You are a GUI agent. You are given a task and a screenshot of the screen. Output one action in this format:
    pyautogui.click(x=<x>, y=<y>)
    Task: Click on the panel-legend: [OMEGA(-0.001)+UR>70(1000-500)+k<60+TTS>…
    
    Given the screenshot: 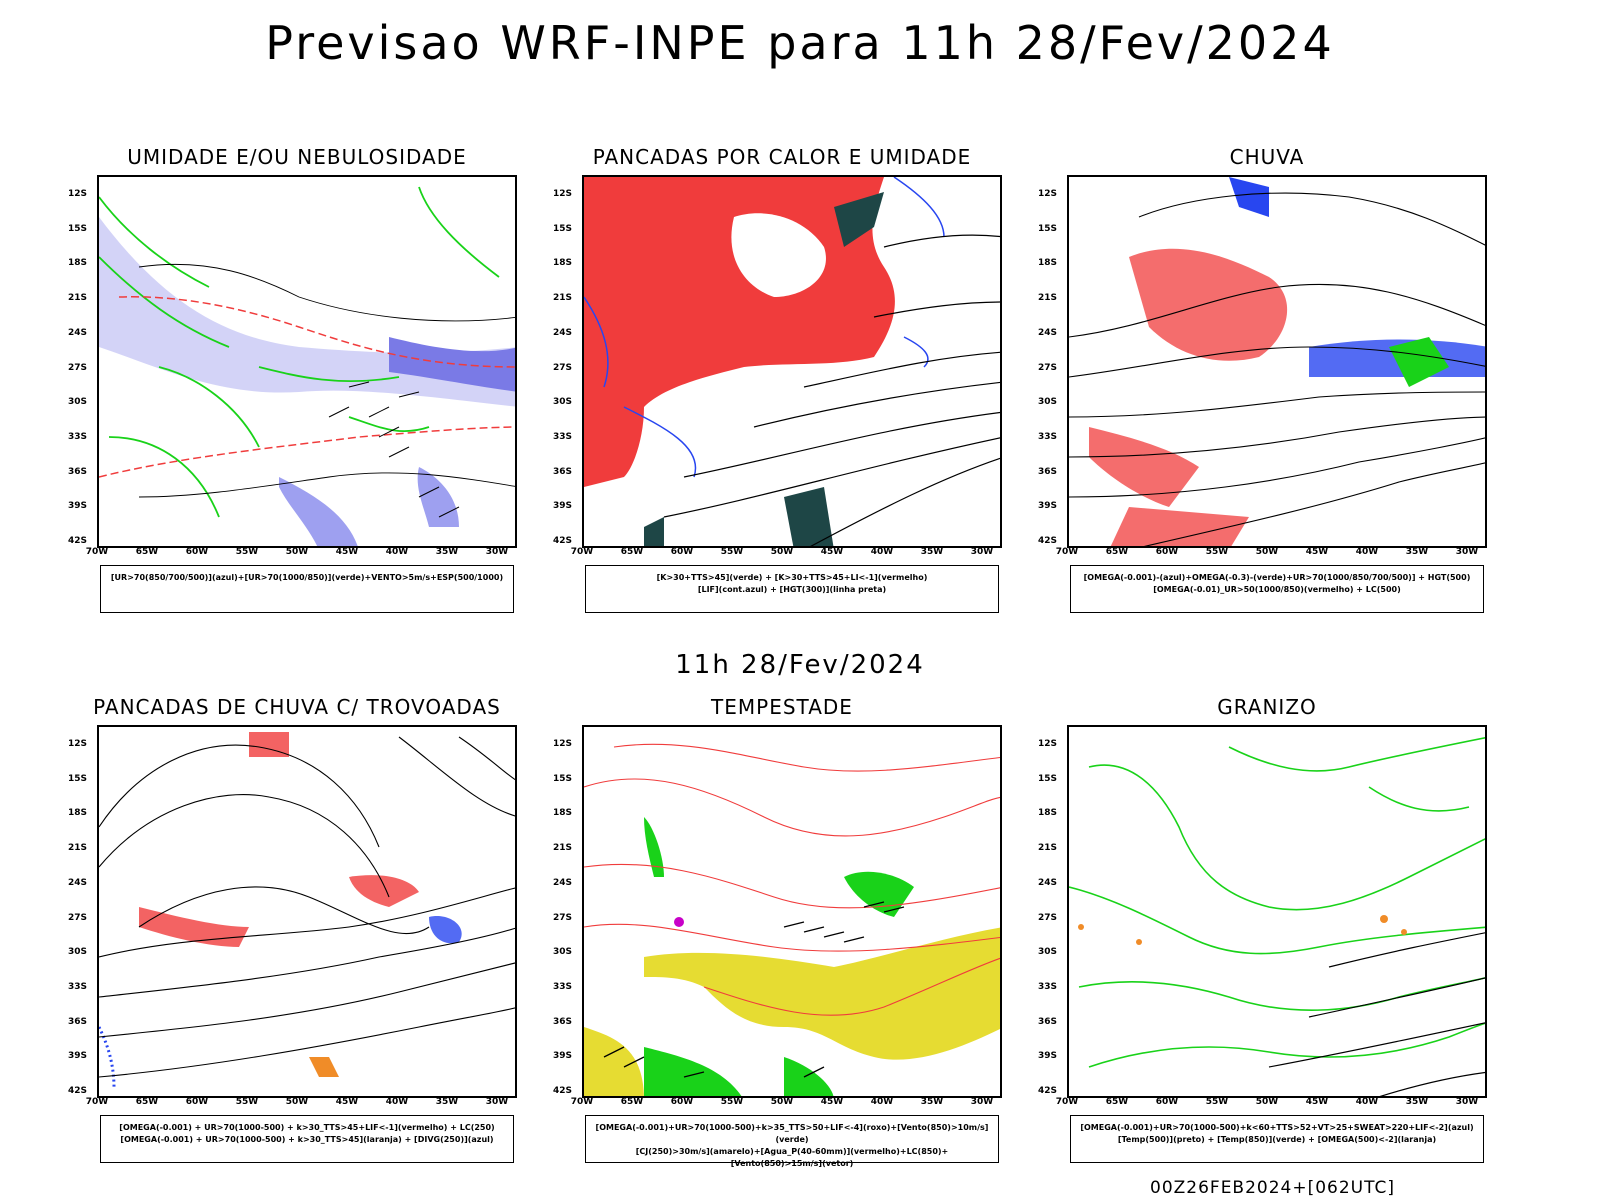 What is the action you would take?
    pyautogui.click(x=1277, y=1139)
    